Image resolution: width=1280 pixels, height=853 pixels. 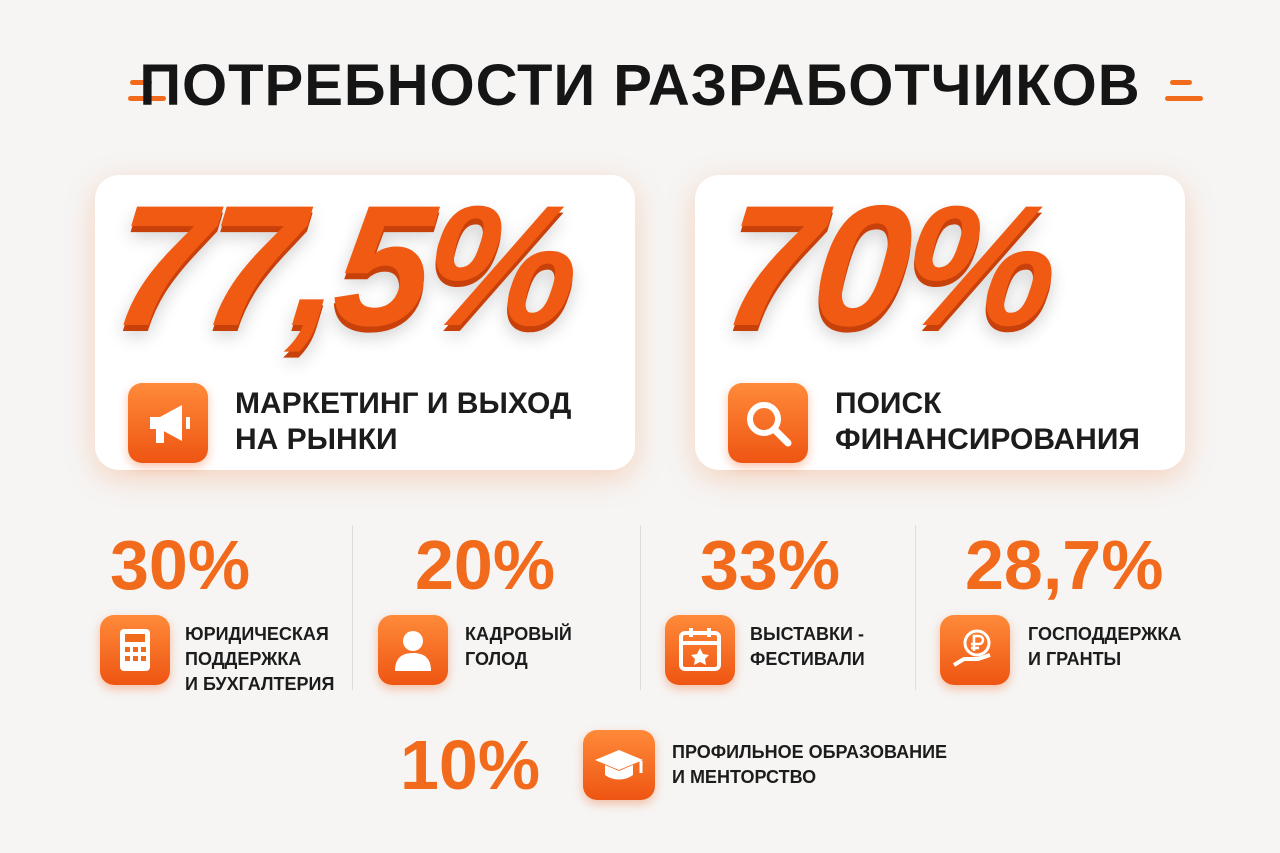 I want to click on stat-value: 10%, so click(x=470, y=765).